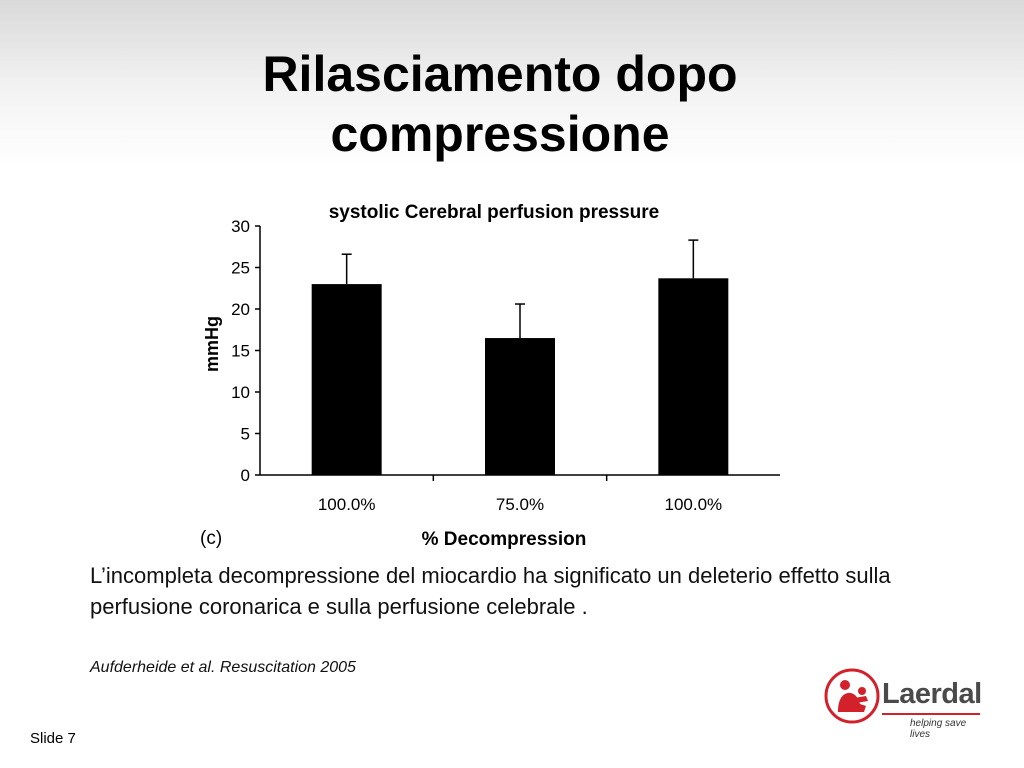 The height and width of the screenshot is (768, 1024). What do you see at coordinates (852, 696) in the screenshot?
I see `laerdal-emblem-icon` at bounding box center [852, 696].